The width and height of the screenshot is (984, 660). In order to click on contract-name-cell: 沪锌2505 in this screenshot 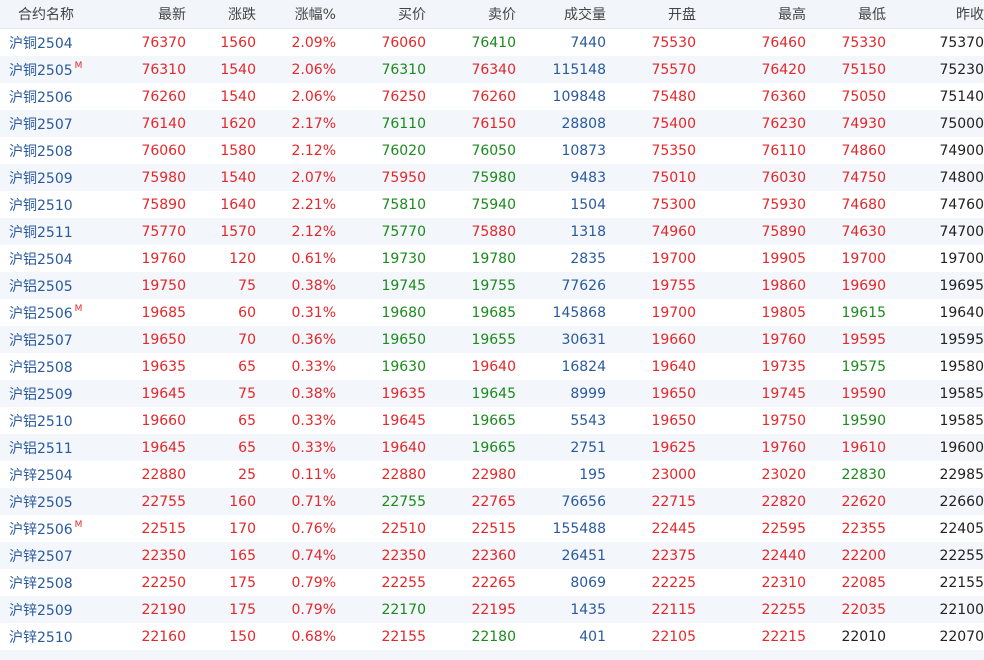, I will do `click(43, 501)`.